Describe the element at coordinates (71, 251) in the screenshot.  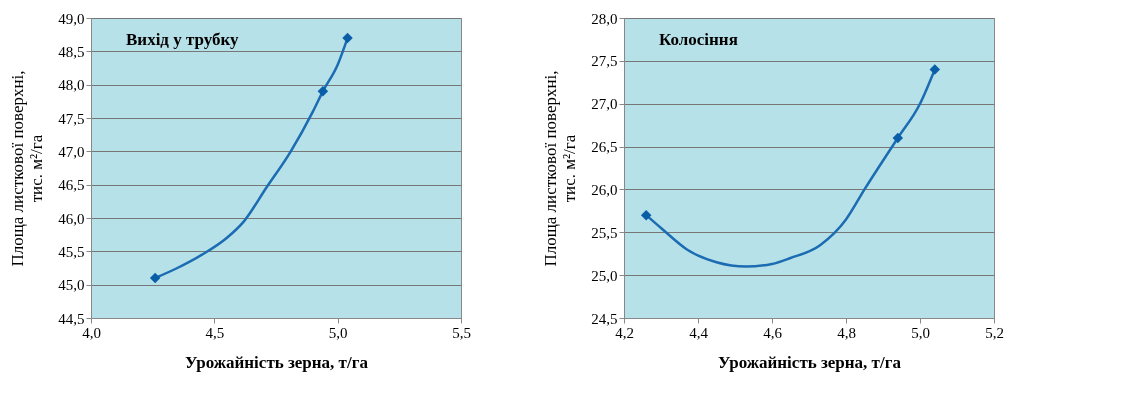
I see `y-tick-label: 45,5` at that location.